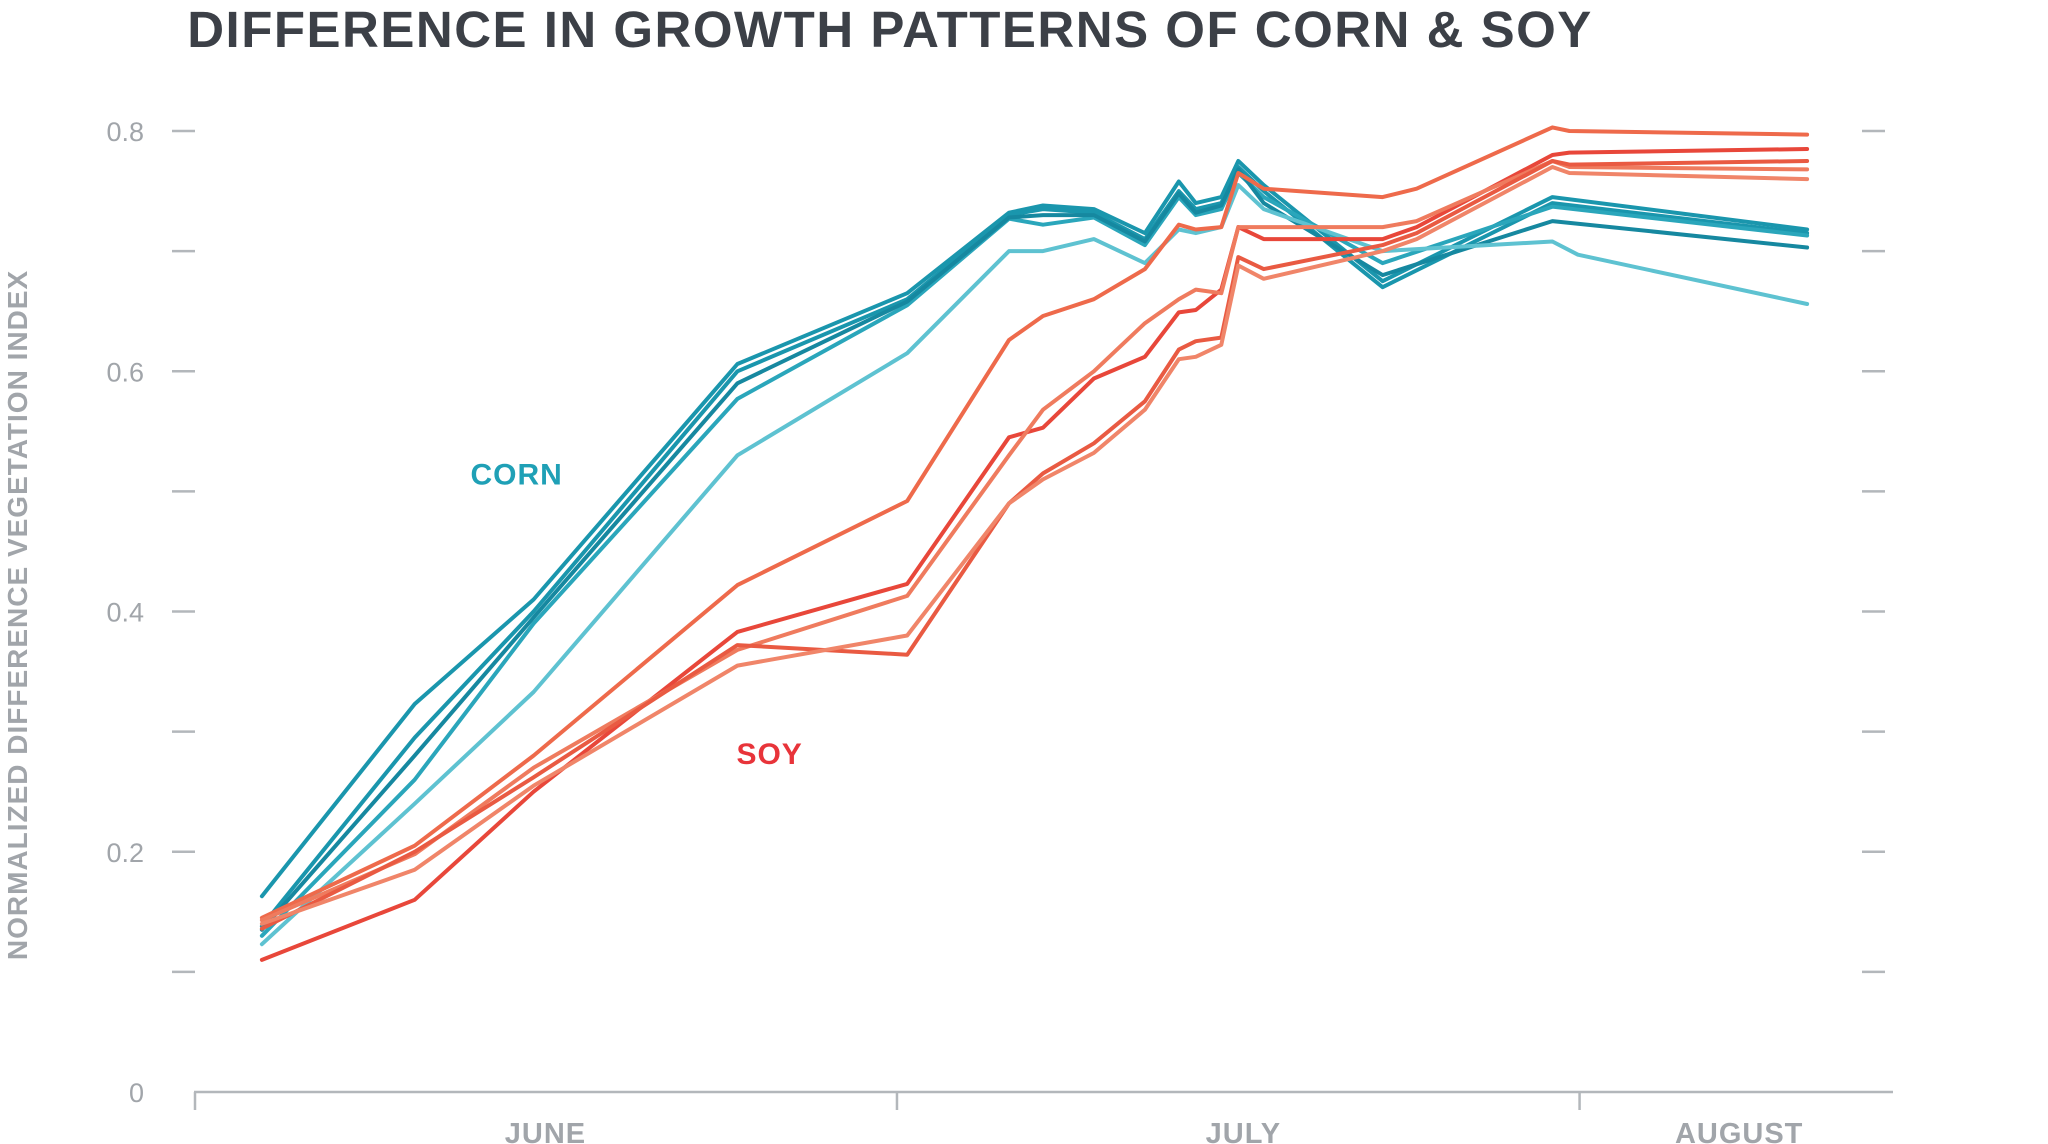 The height and width of the screenshot is (1144, 2048). I want to click on y-tick-label-0: 0.8, so click(125, 132).